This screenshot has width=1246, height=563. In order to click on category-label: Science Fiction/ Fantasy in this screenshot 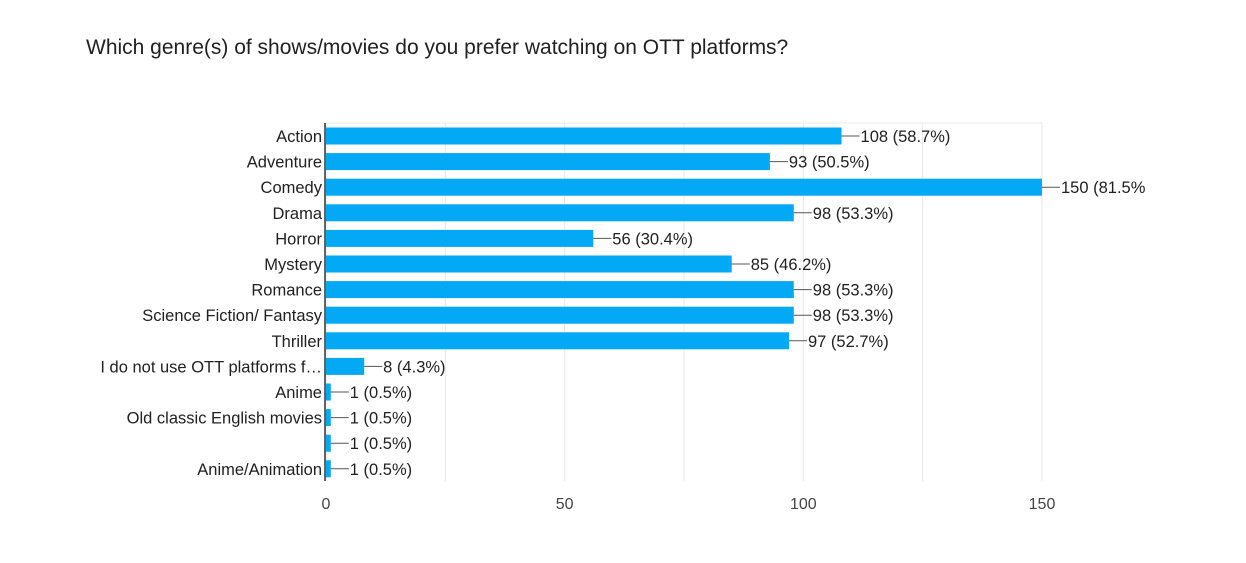, I will do `click(232, 316)`.